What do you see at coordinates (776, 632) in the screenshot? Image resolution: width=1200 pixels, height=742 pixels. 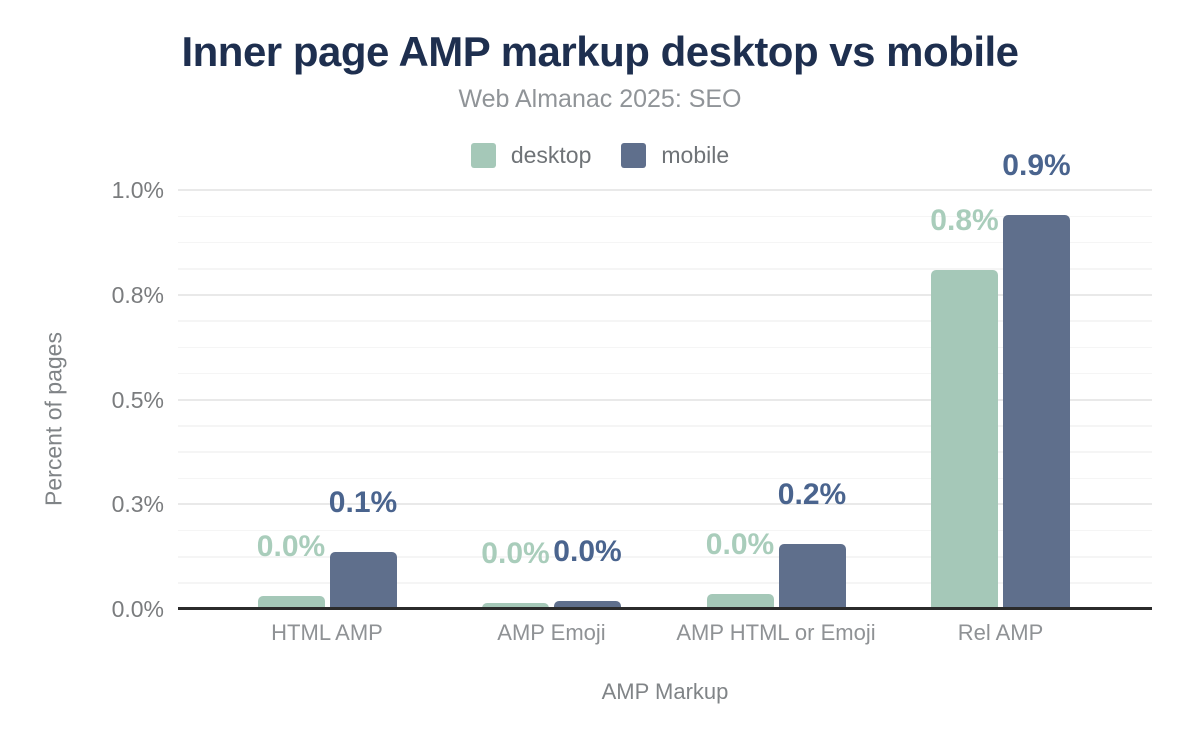 I see `x-tick-label: AMP HTML or Emoji` at bounding box center [776, 632].